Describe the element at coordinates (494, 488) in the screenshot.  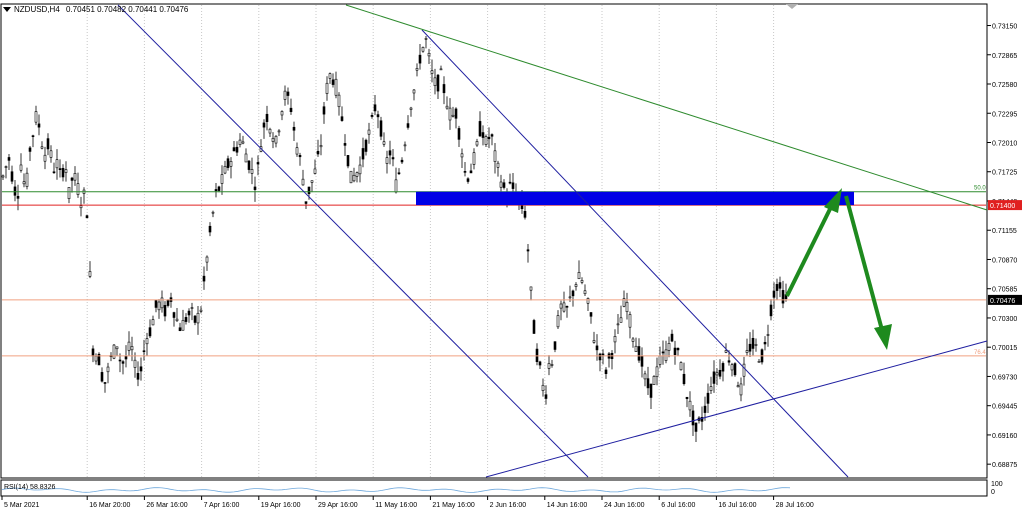
I see `rsi-frame` at that location.